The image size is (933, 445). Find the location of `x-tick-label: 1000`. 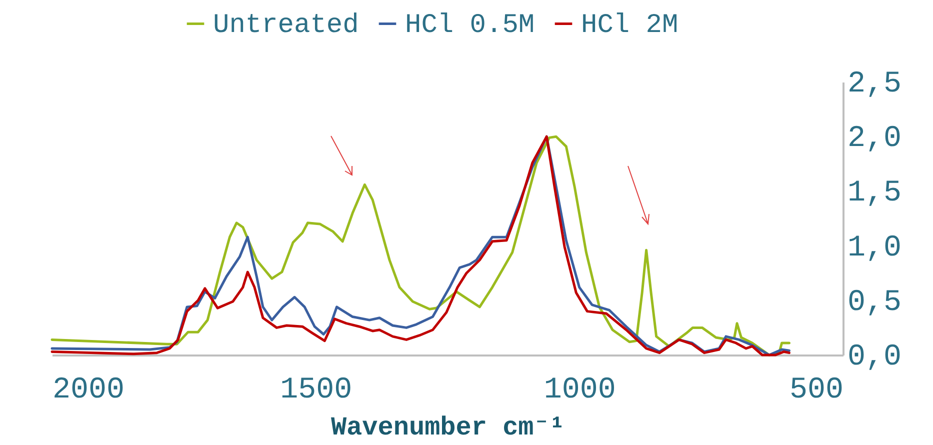

x-tick-label: 1000 is located at coordinates (580, 391).